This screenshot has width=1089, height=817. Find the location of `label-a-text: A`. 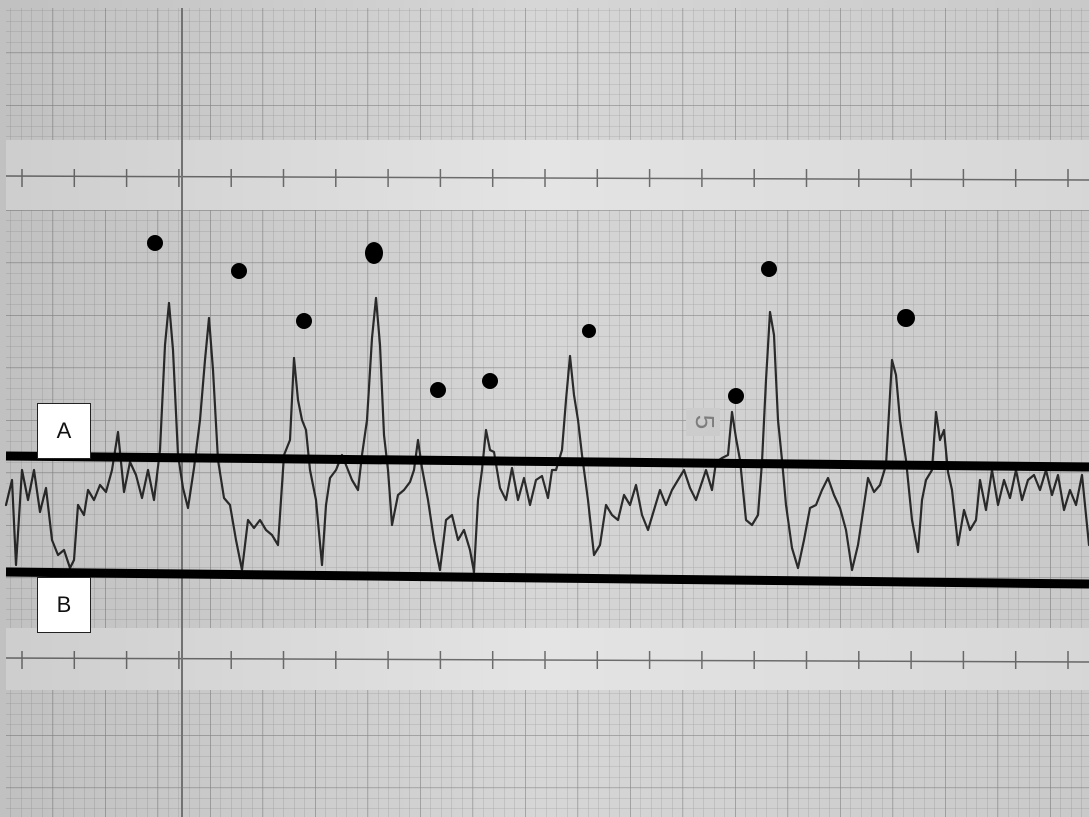

label-a-text: A is located at coordinates (64, 430).